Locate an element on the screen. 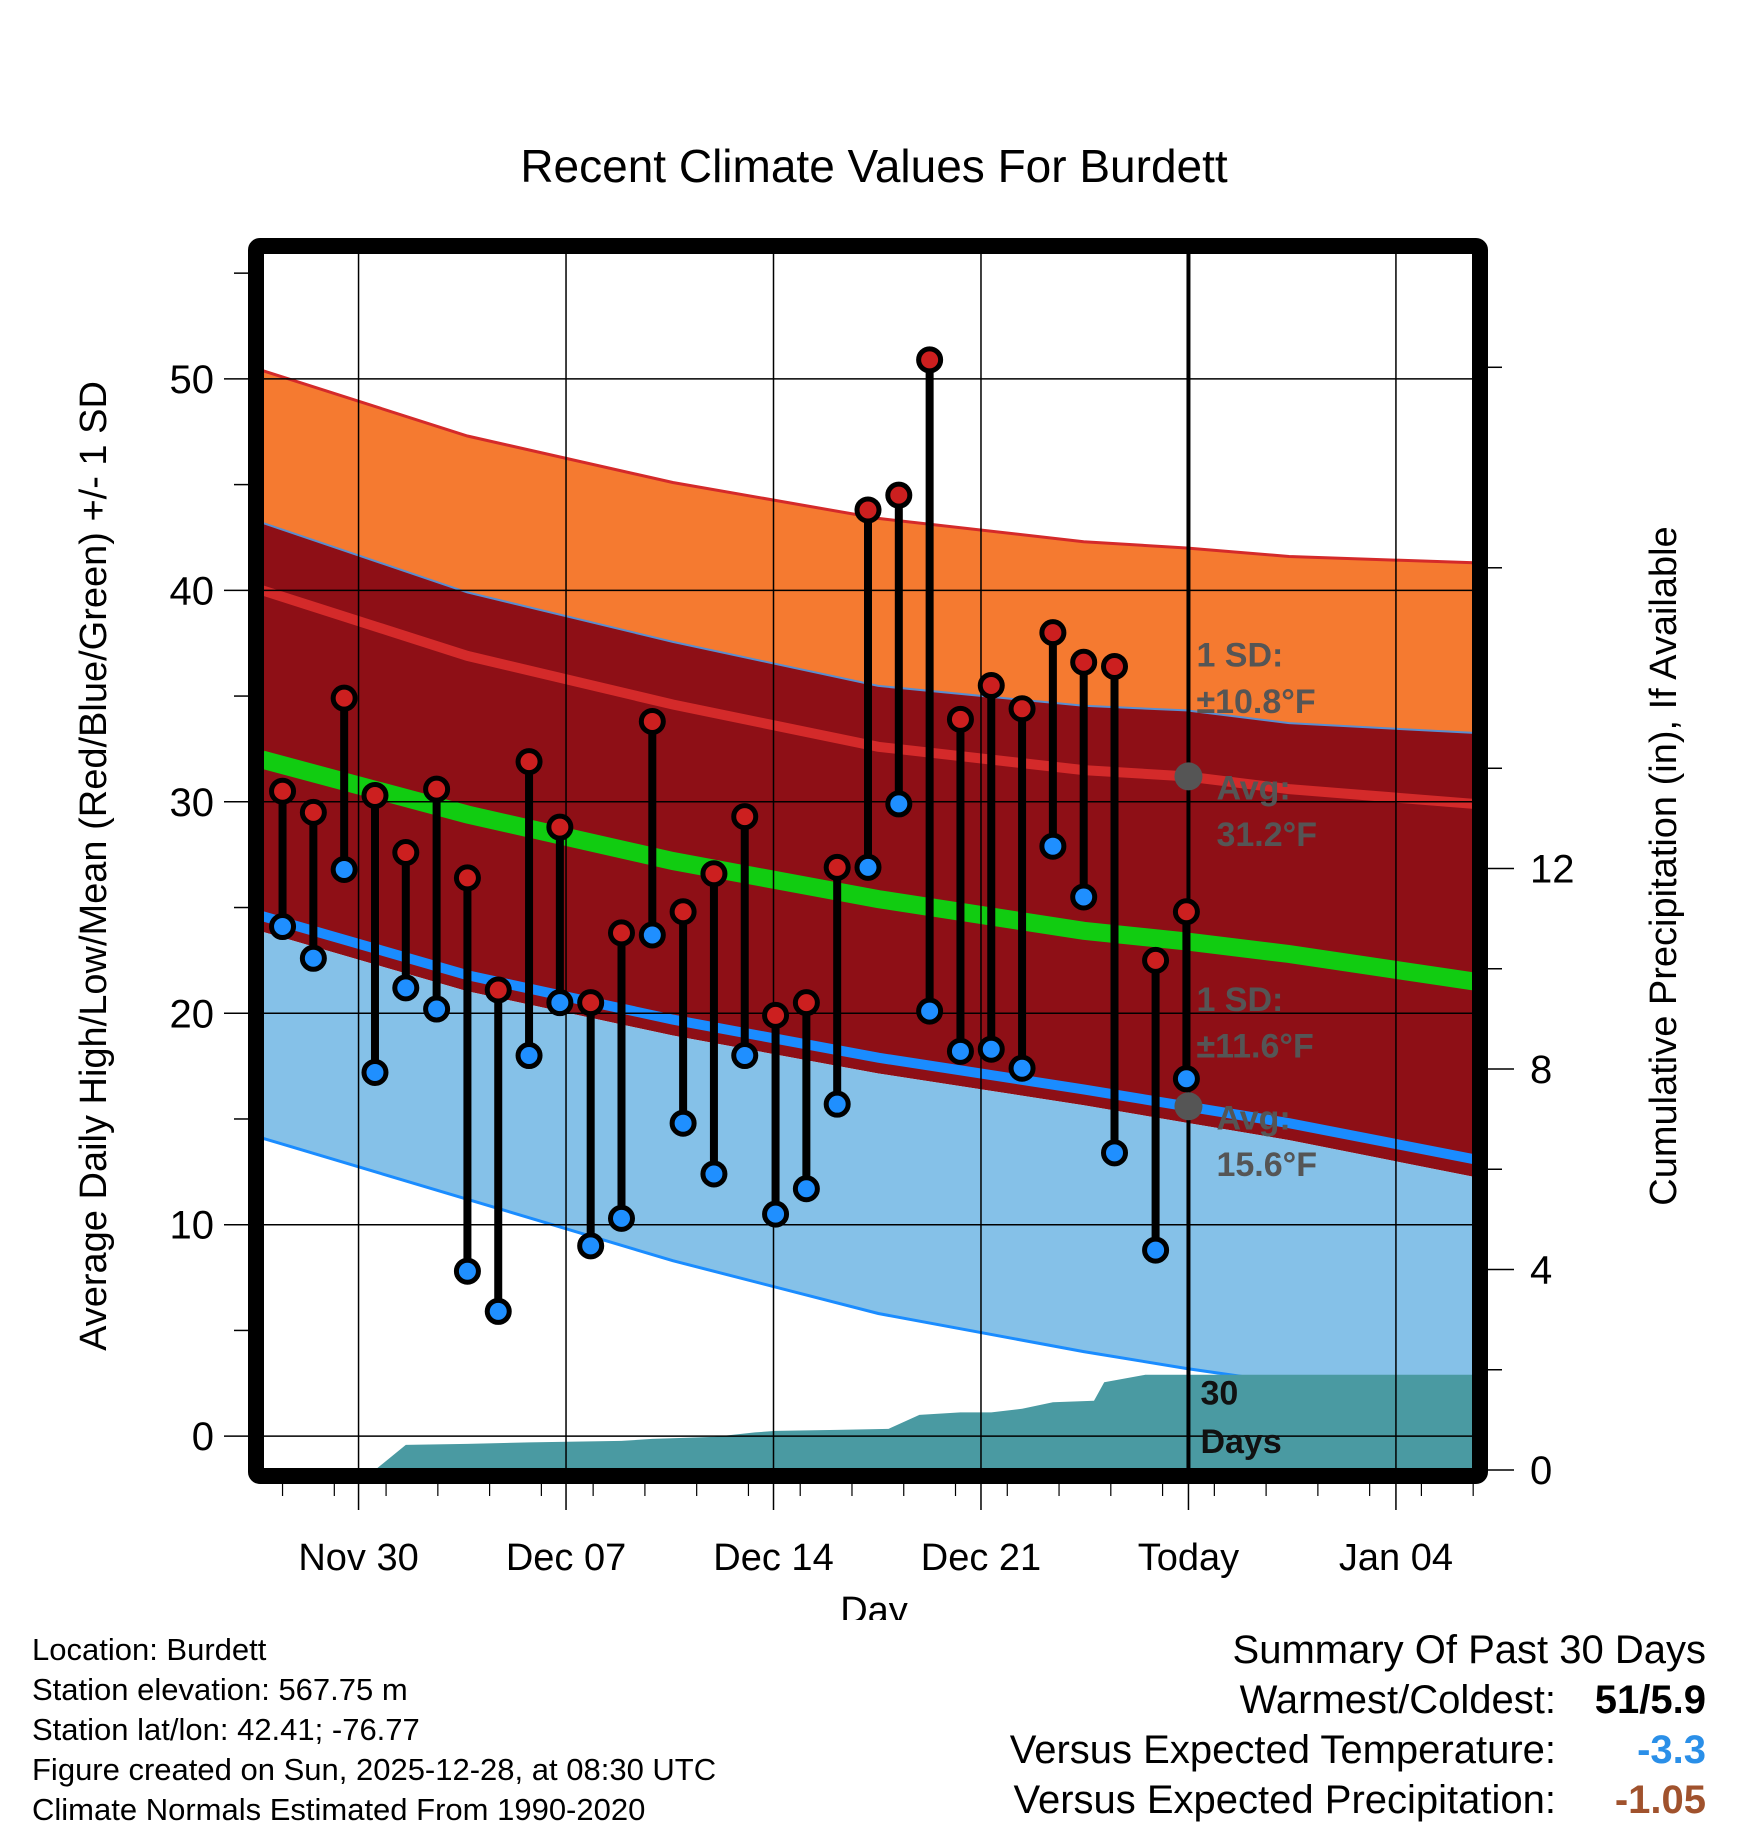 The height and width of the screenshot is (1830, 1748). x-tick-label: Dec 07 is located at coordinates (566, 1558).